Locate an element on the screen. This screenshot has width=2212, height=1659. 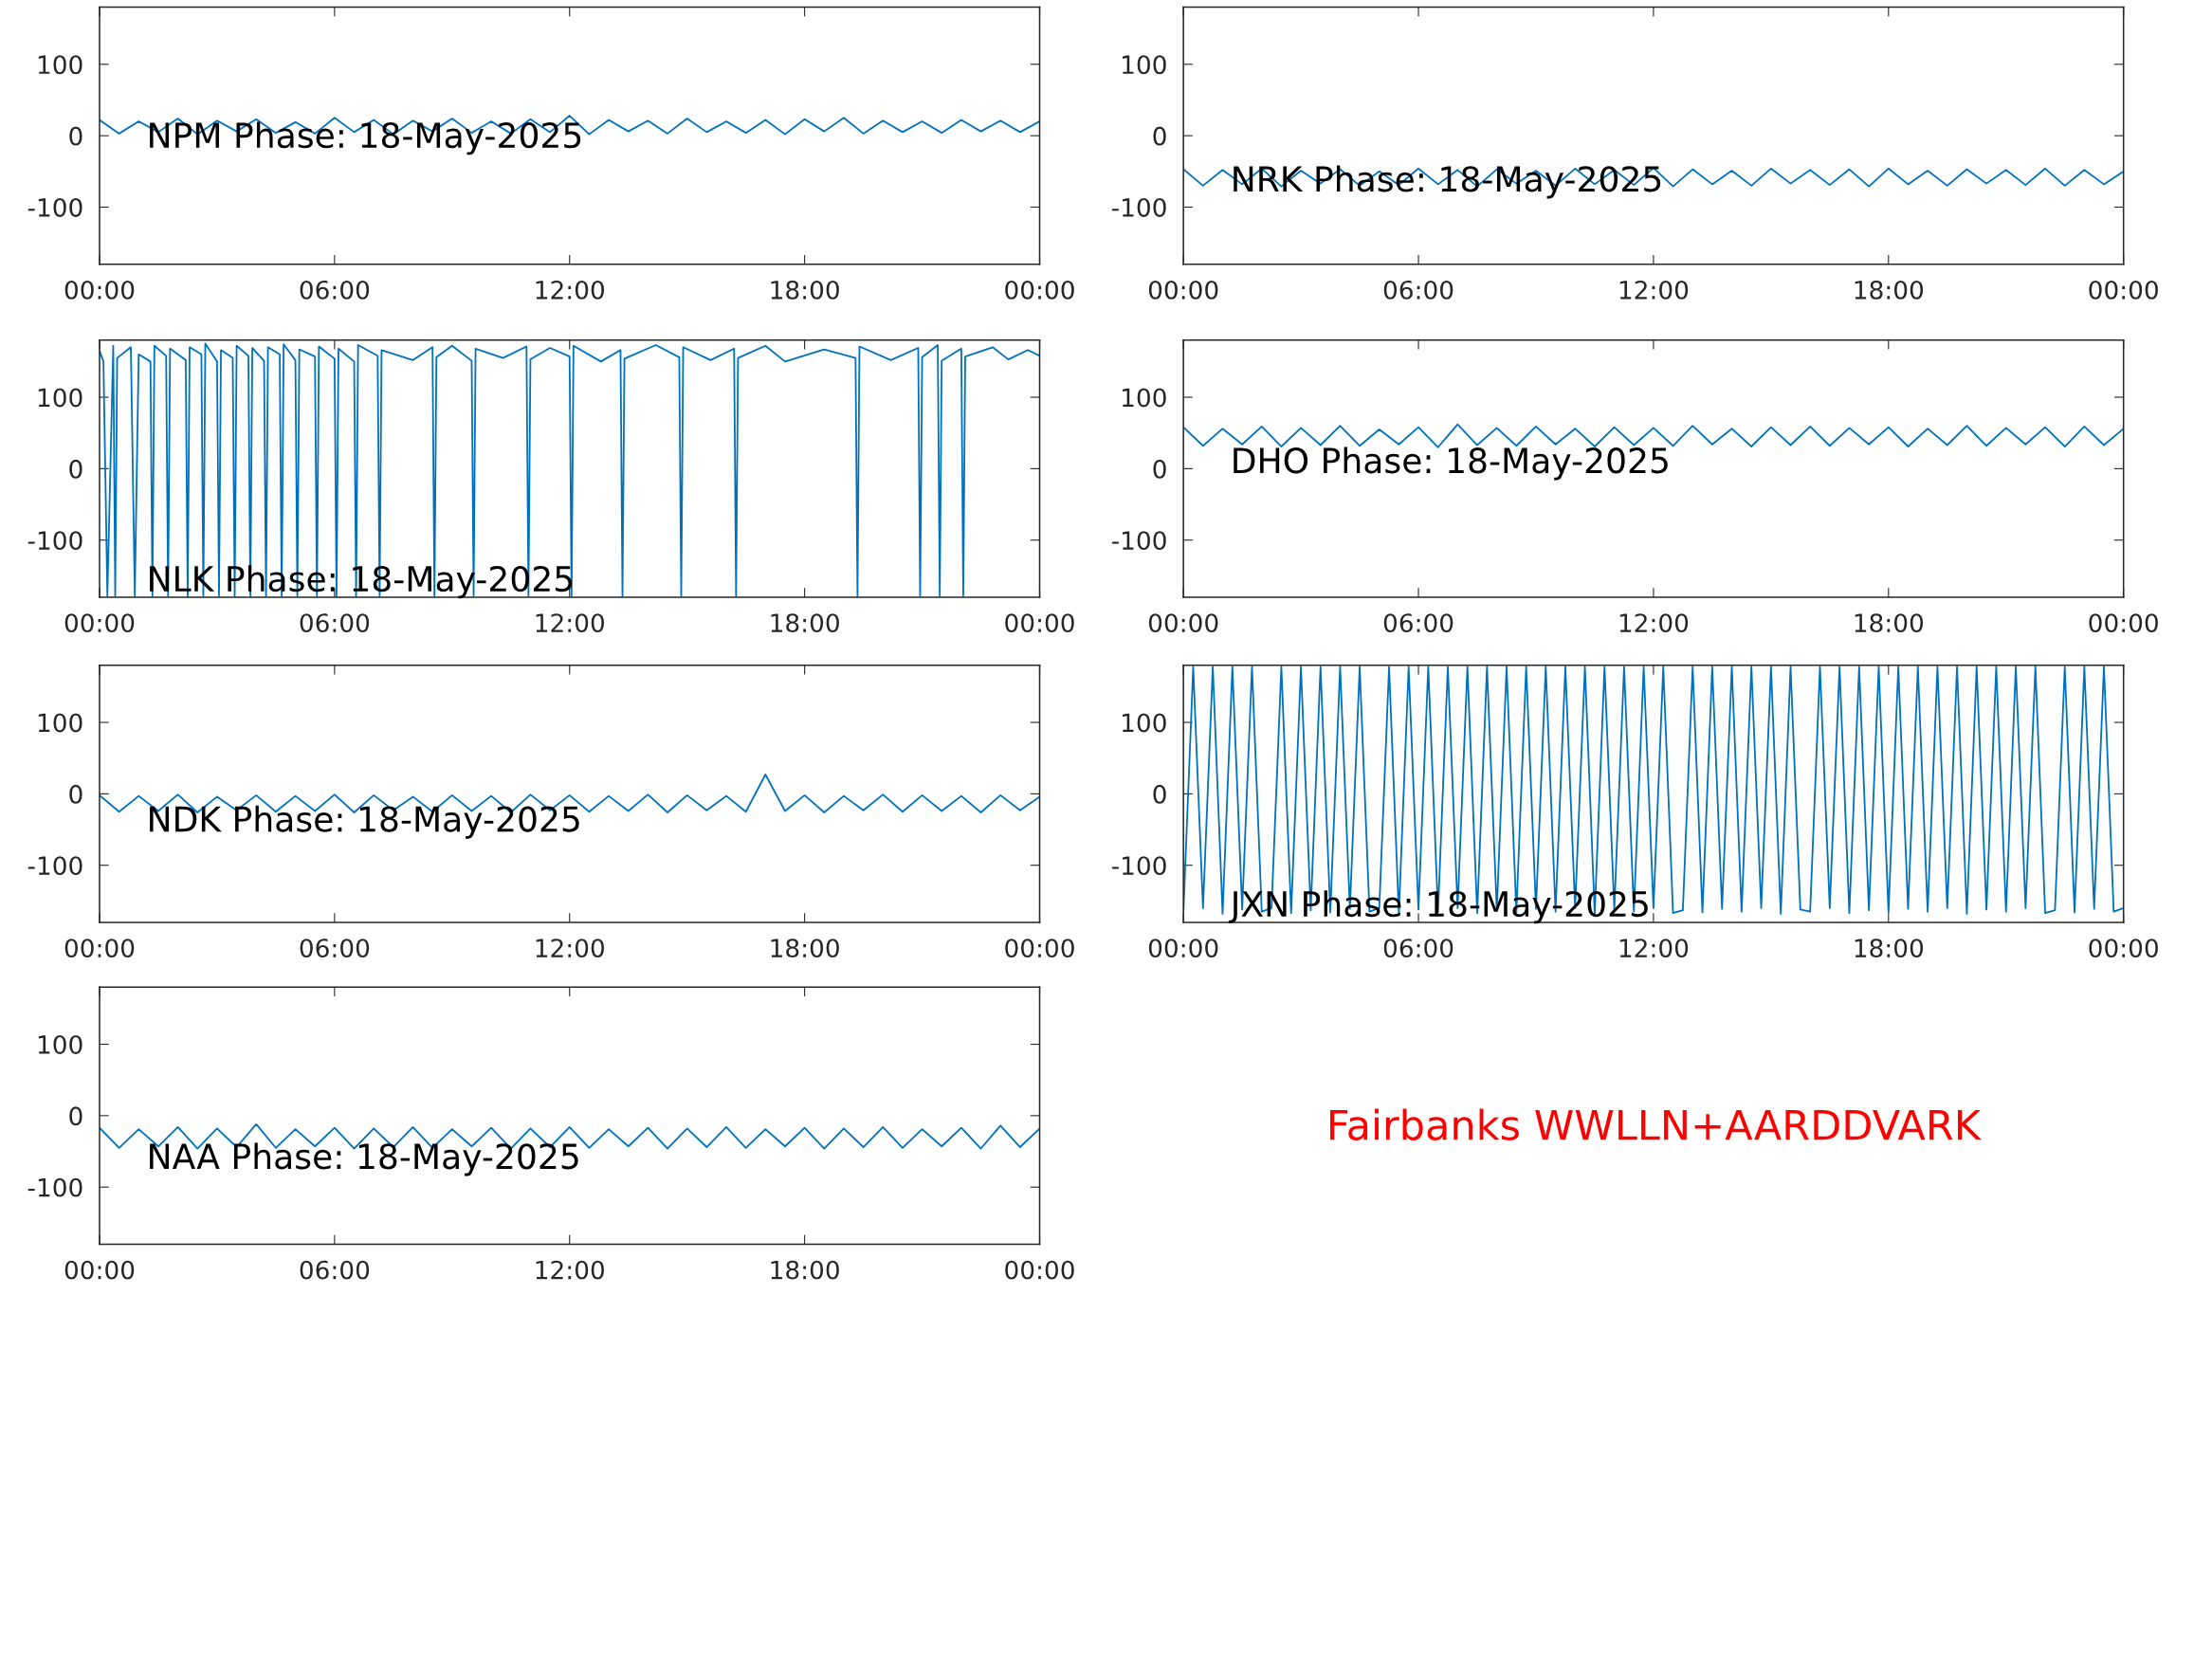
annotation: NPM Phase: 18-May-2025 is located at coordinates (365, 138).